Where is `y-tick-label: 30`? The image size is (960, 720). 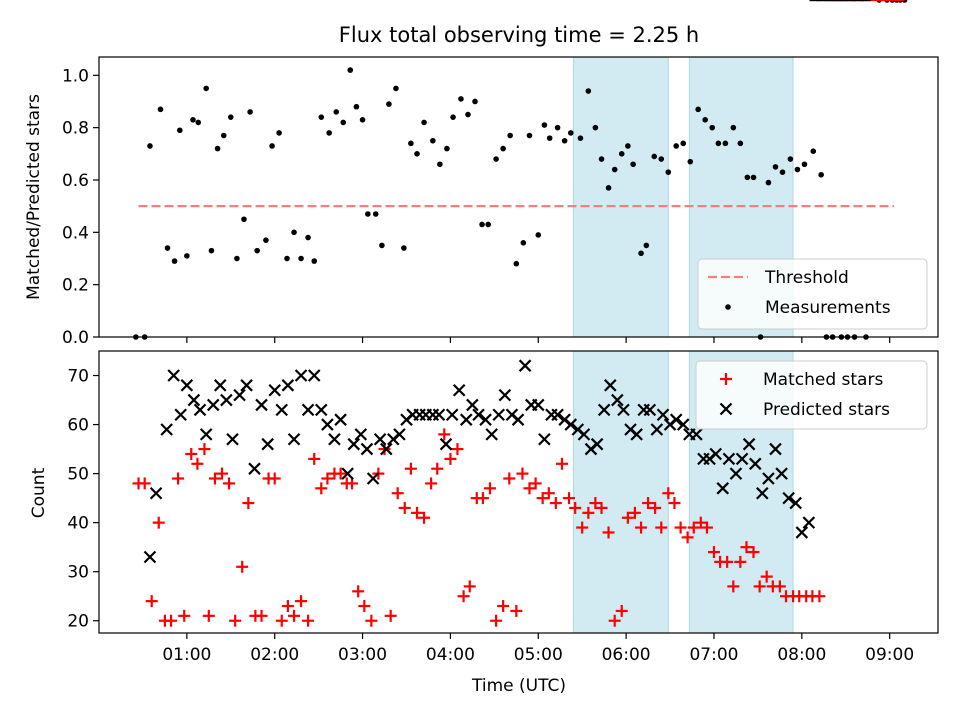
y-tick-label: 30 is located at coordinates (78, 573).